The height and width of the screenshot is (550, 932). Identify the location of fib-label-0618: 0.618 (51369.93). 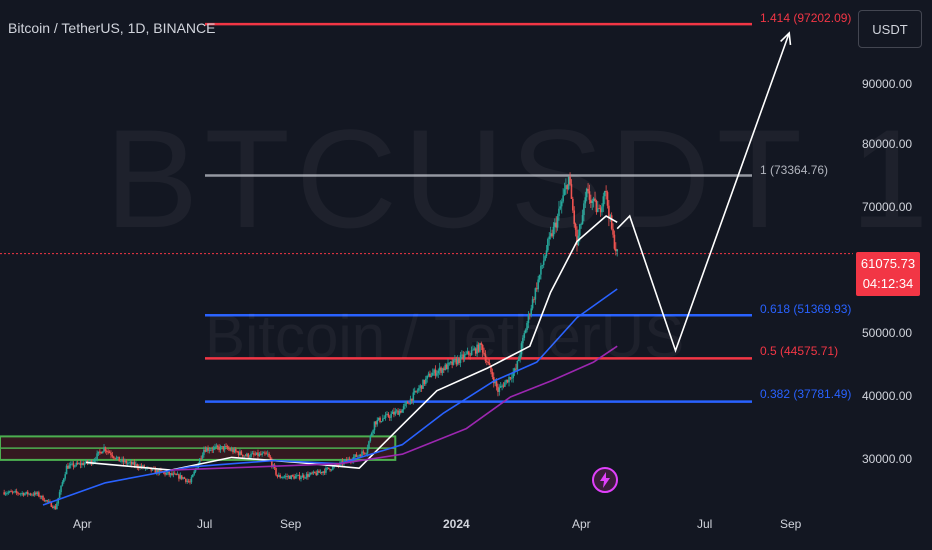
(806, 309).